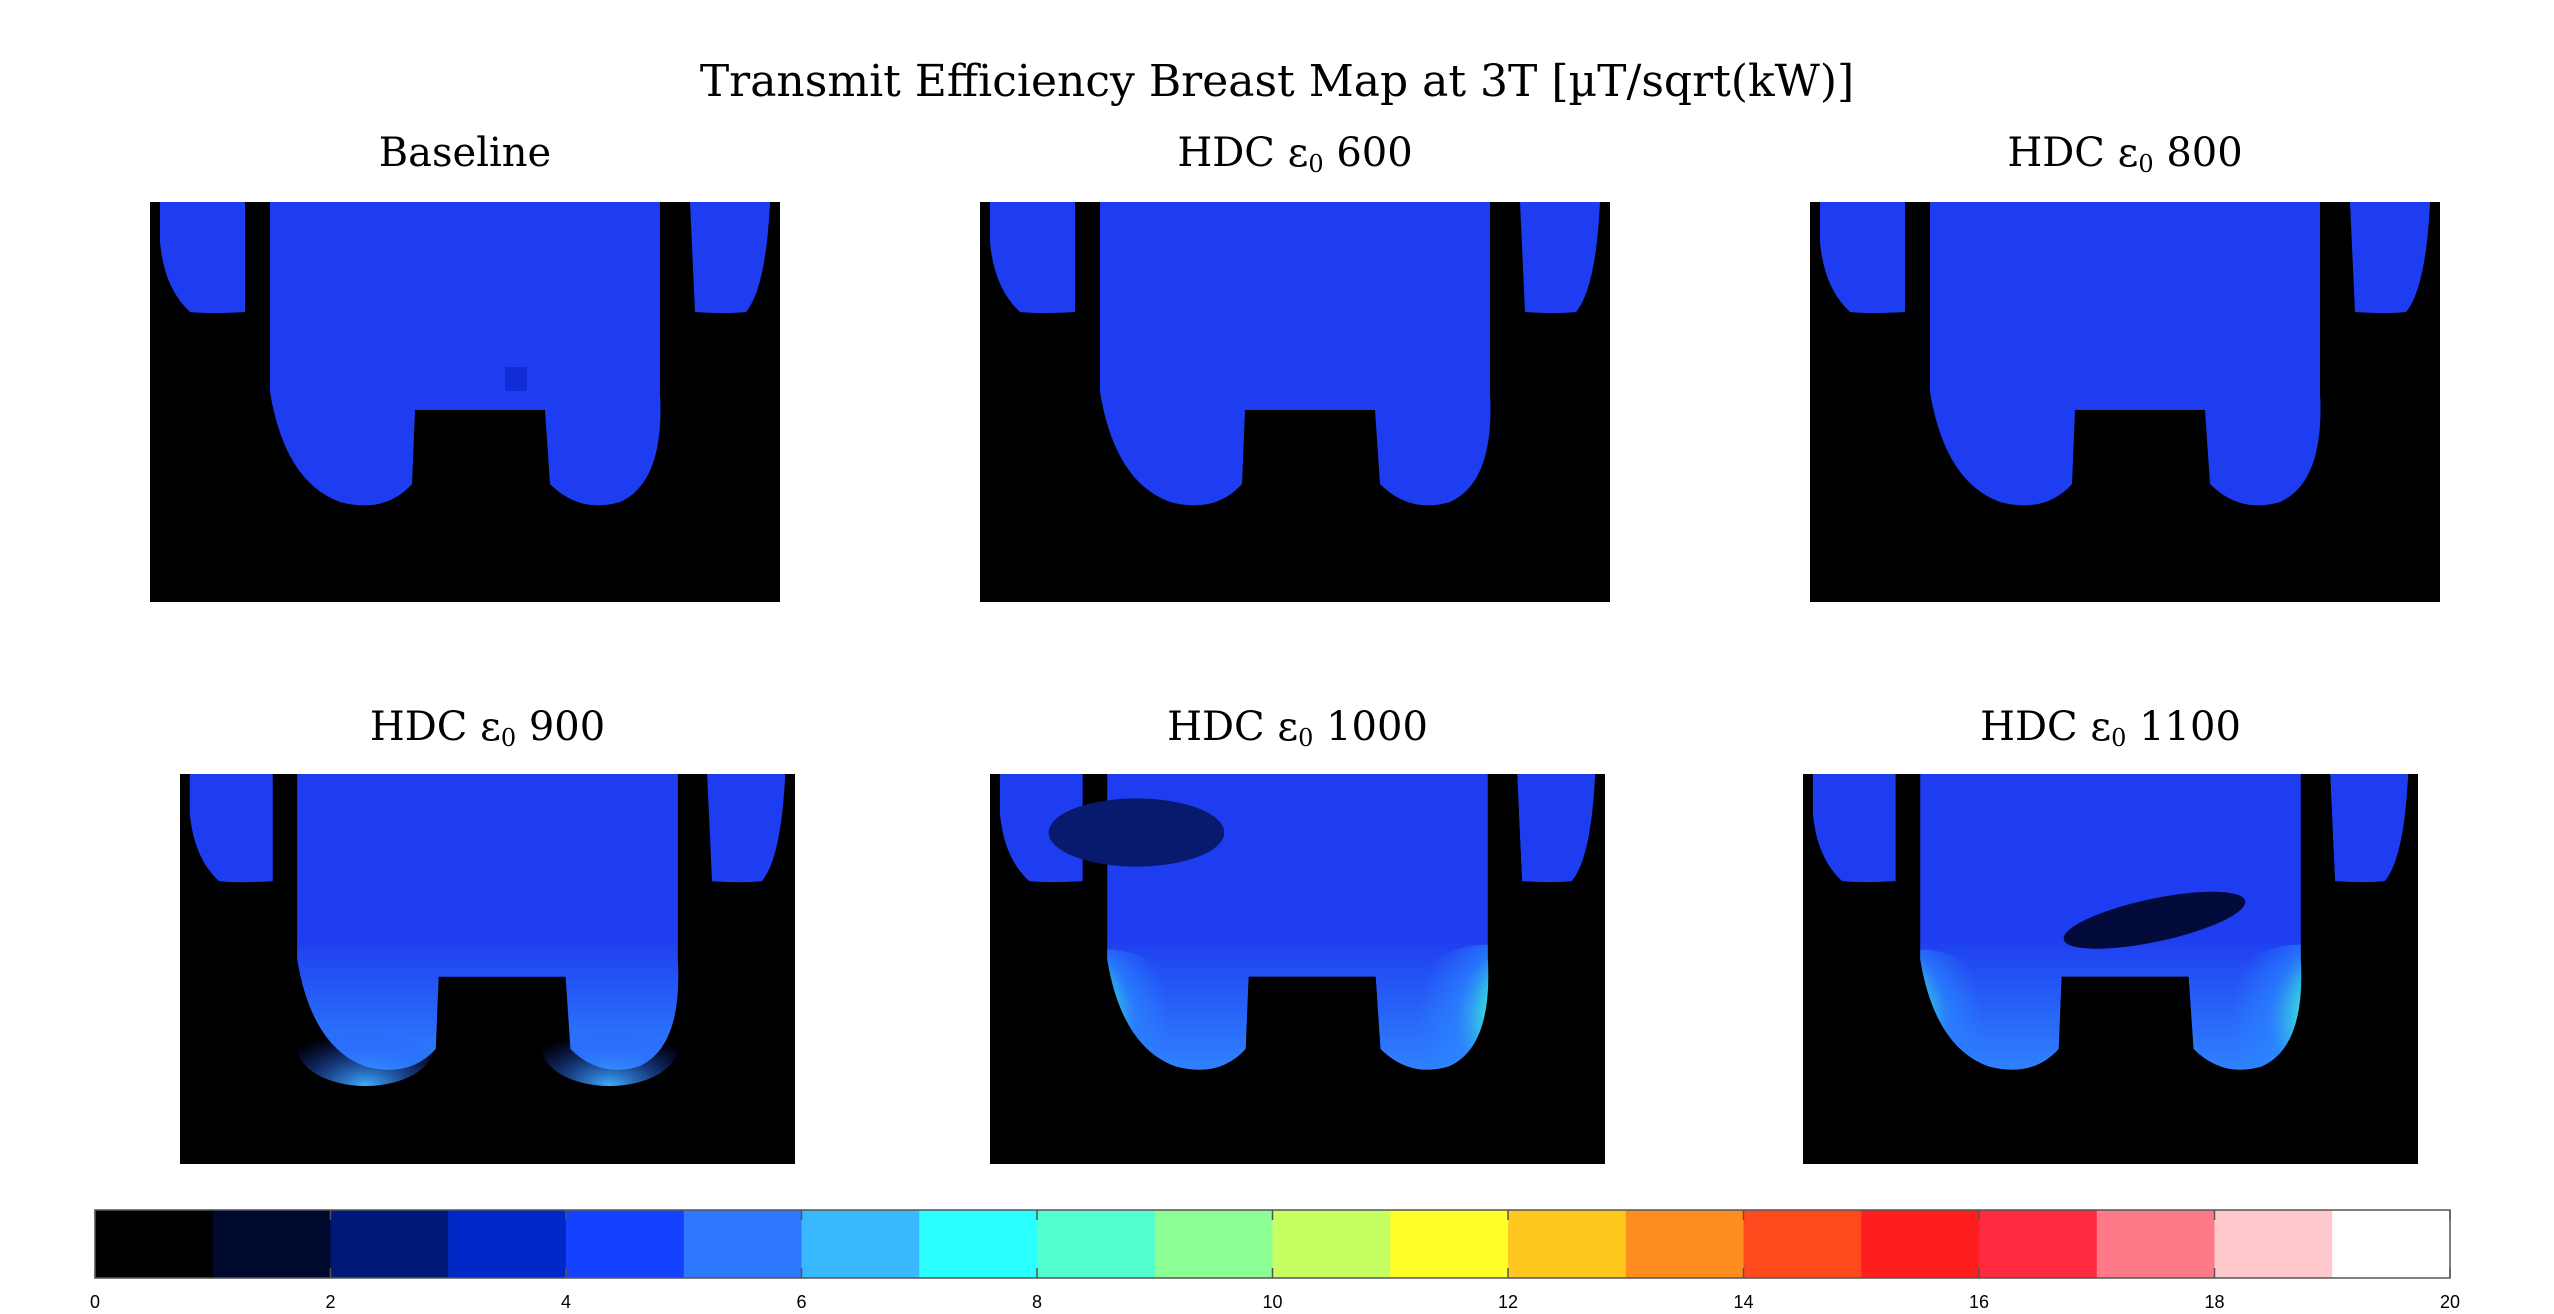 This screenshot has width=2554, height=1314. I want to click on mild-field-left, so click(365, 1047).